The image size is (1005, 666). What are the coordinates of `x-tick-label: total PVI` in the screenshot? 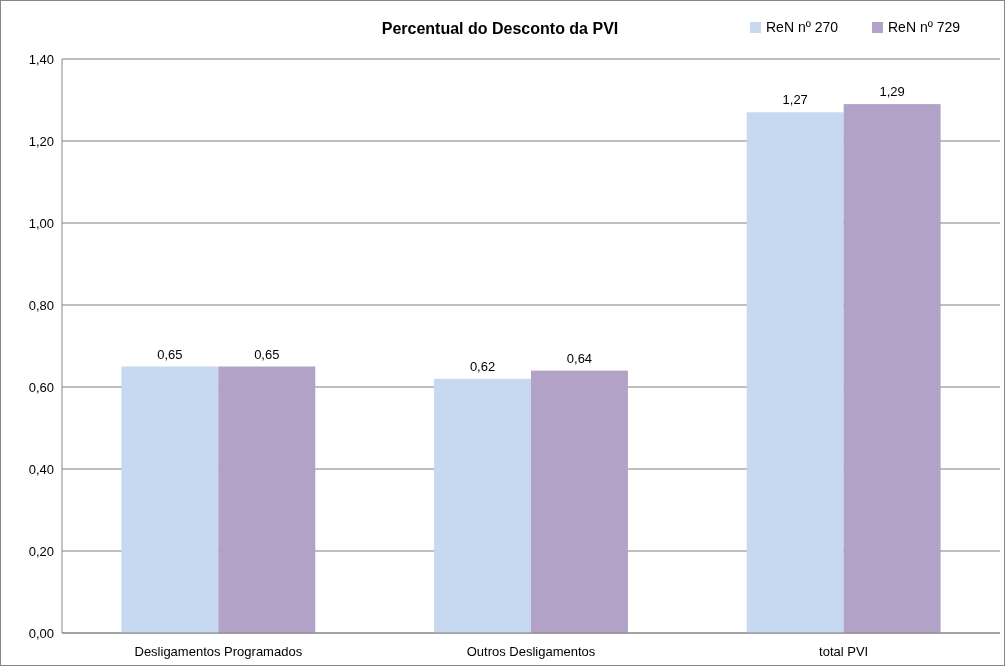 It's located at (844, 651).